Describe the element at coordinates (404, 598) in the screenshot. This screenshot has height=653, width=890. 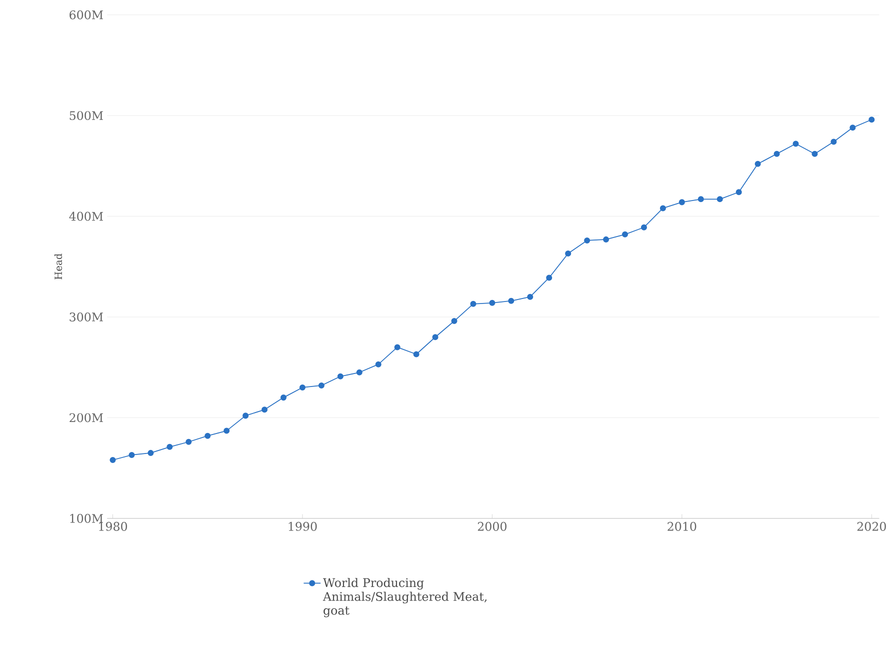
I see `legend-label: World Producing Animals/Slaughtered Meat, goat` at that location.